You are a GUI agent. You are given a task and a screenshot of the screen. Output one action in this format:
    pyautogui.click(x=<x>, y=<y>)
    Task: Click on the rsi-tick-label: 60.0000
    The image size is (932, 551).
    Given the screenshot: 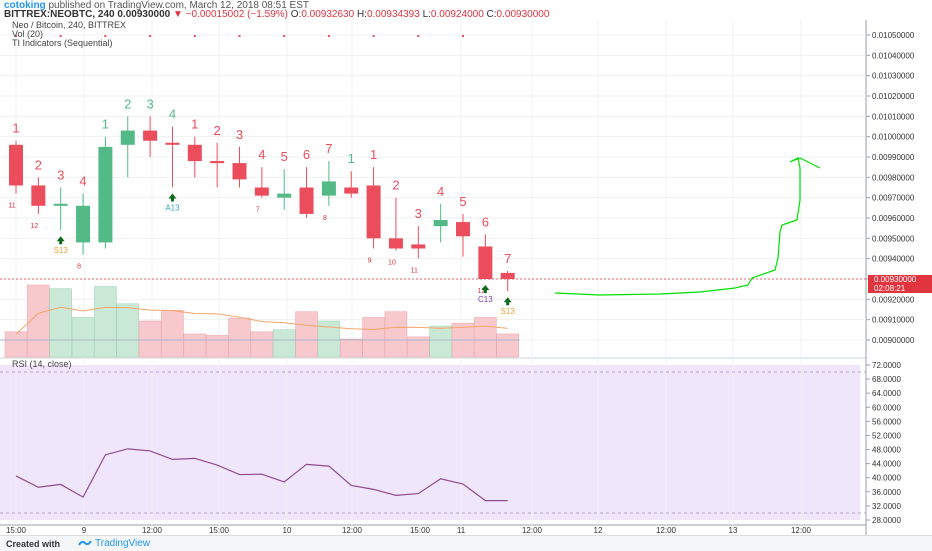 What is the action you would take?
    pyautogui.click(x=886, y=407)
    